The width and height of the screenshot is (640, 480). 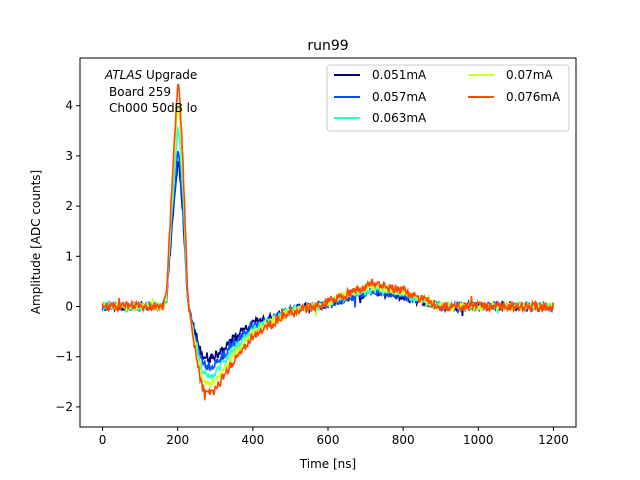 I want to click on y-axis-label: Amplitude [ADC counts], so click(x=36, y=242).